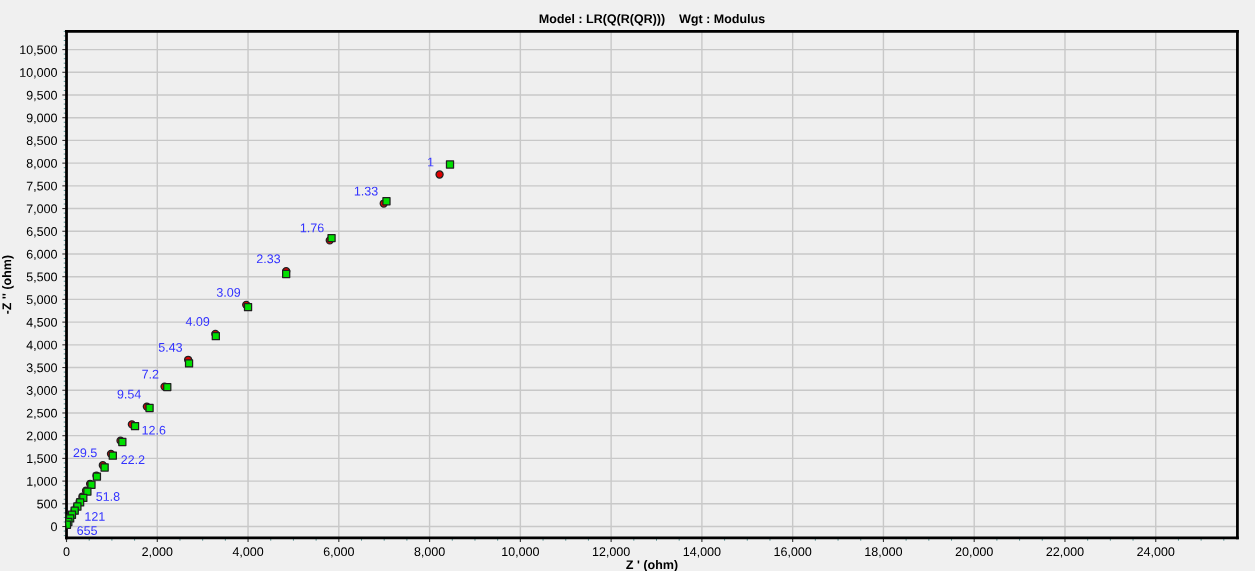 The height and width of the screenshot is (571, 1255). I want to click on annotation: 1.33, so click(366, 191).